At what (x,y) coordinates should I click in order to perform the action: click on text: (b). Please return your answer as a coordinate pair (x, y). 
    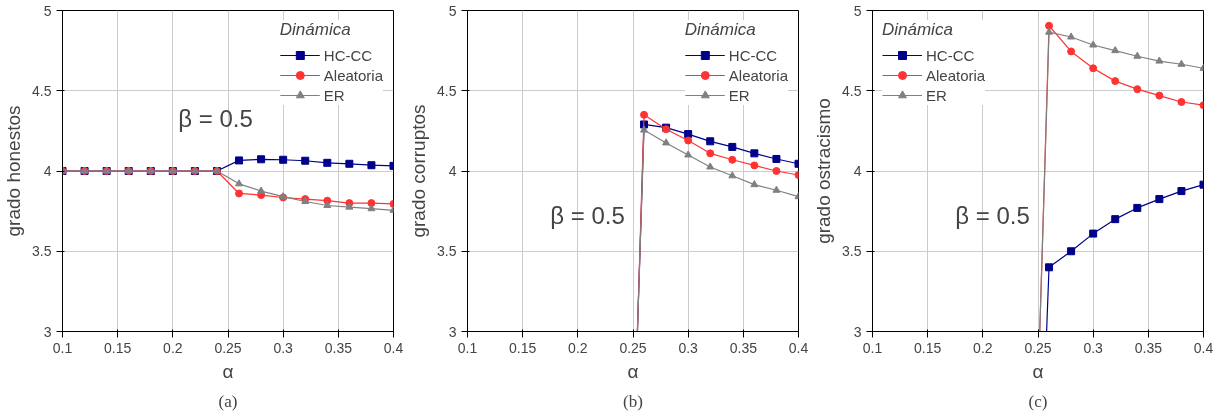
    Looking at the image, I should click on (633, 401).